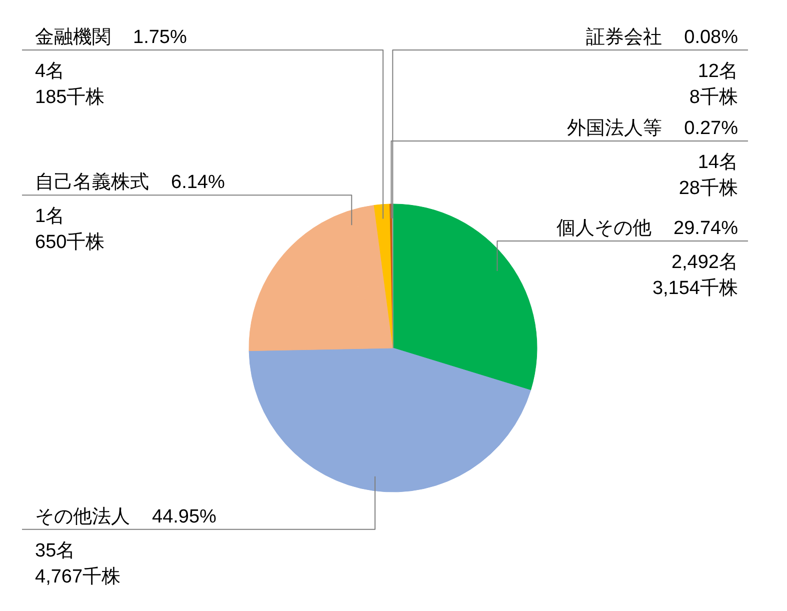  I want to click on note: 12名, so click(718, 71).